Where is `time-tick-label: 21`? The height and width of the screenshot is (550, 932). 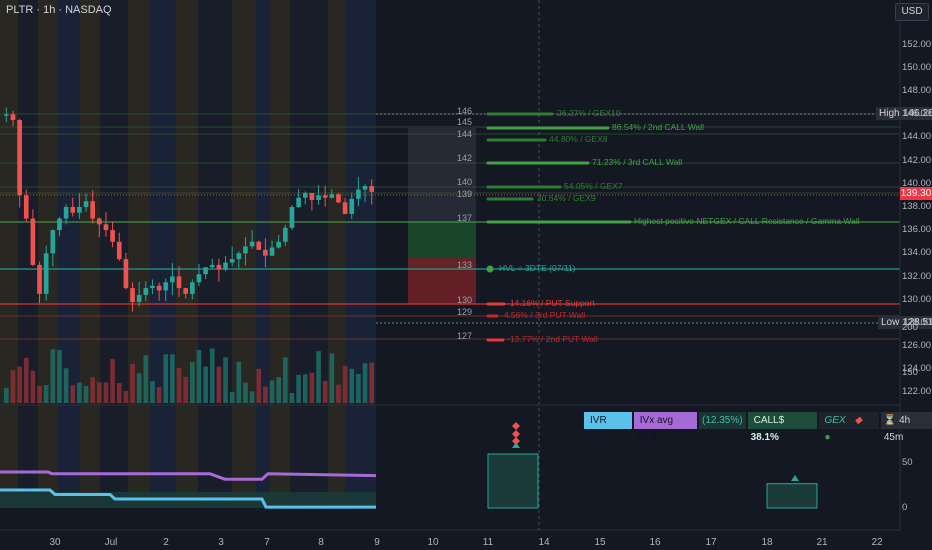
time-tick-label: 21 is located at coordinates (822, 542).